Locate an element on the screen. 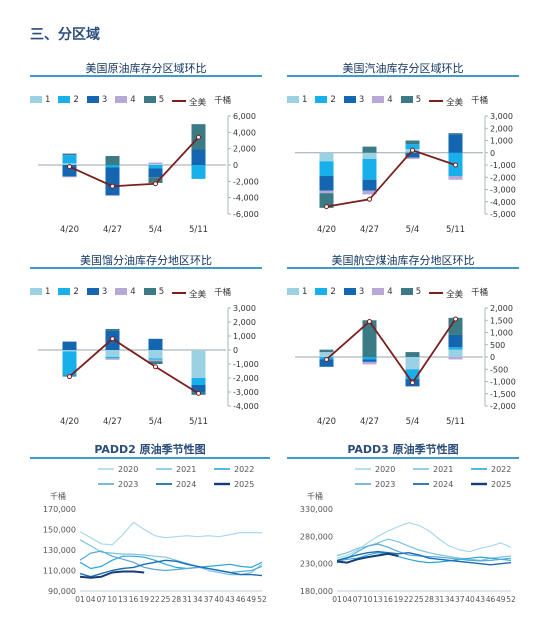  legend-item: 3 is located at coordinates (353, 100).